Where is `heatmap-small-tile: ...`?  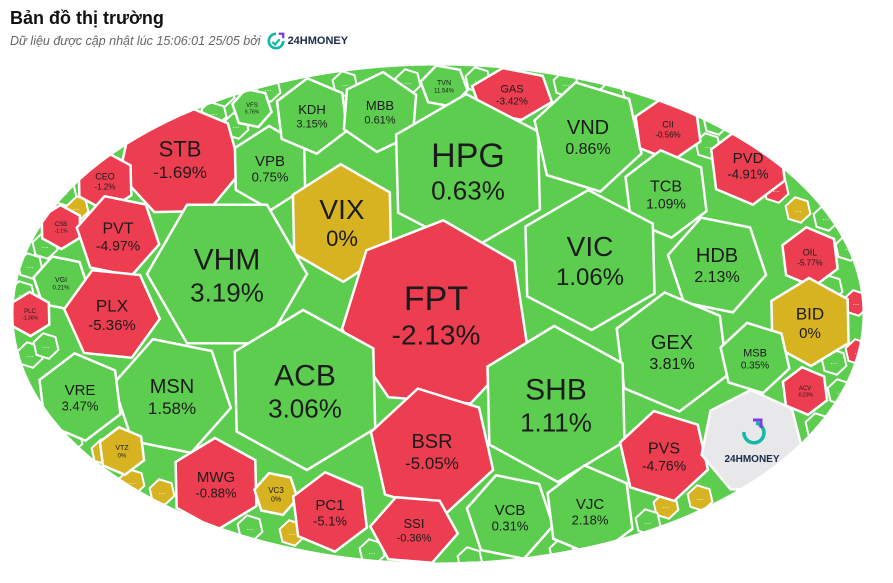
heatmap-small-tile: ... is located at coordinates (652, 84).